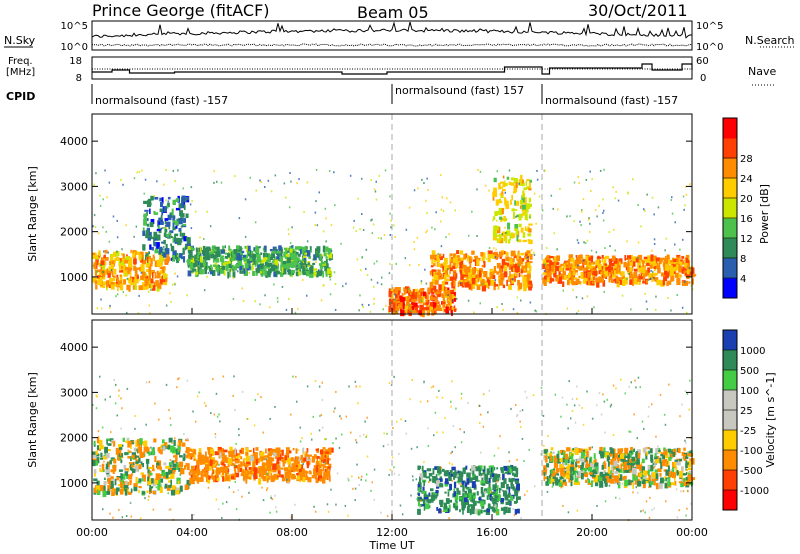 This screenshot has width=800, height=554. I want to click on colorbar-tick-label: 16, so click(746, 219).